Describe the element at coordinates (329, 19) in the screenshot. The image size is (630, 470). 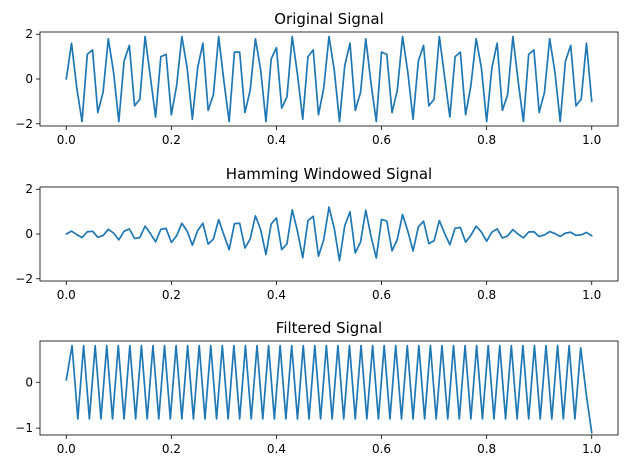
I see `subplot-title: Original Signal` at that location.